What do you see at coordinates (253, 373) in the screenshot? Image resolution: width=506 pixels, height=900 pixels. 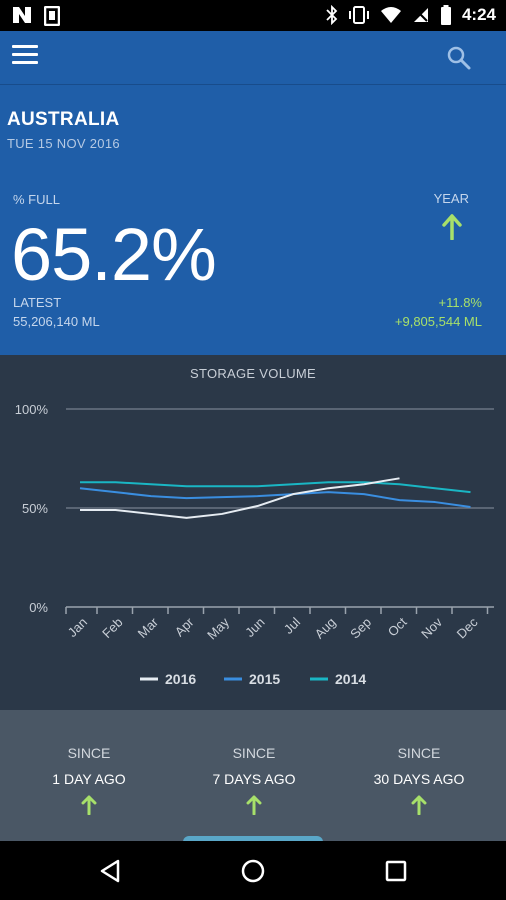 I see `chart-title: STORAGE VOLUME` at bounding box center [253, 373].